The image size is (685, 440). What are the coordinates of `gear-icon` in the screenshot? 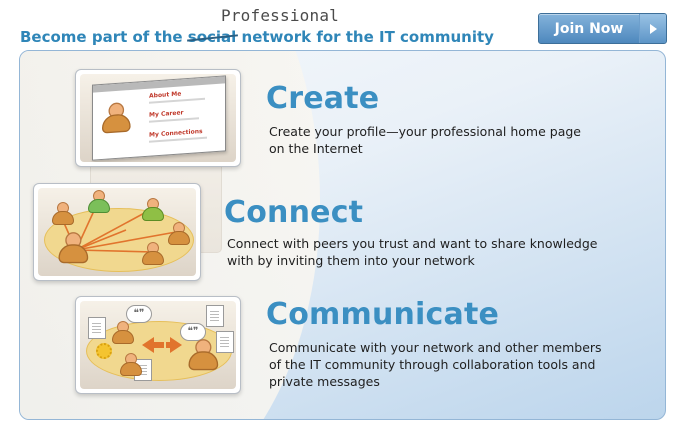 It's located at (104, 351).